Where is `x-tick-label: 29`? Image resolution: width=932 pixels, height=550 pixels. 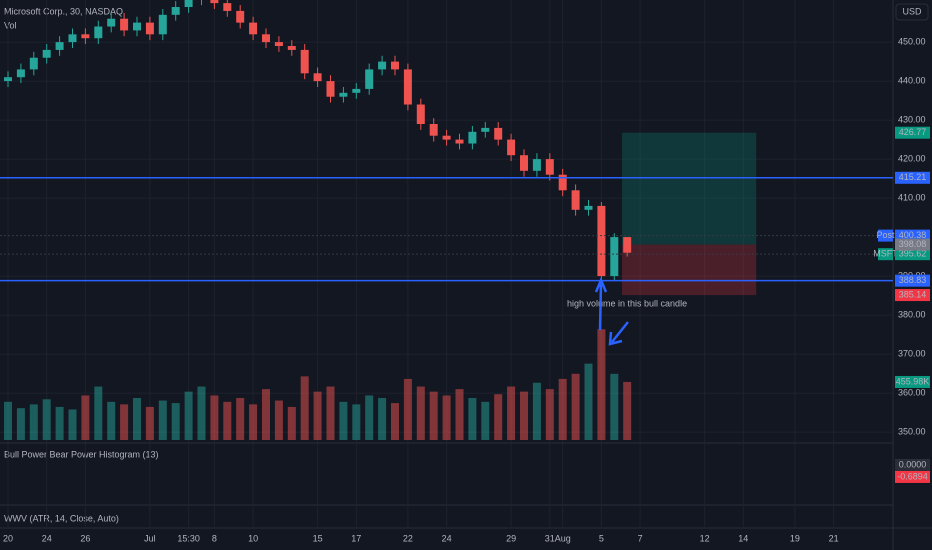
x-tick-label: 29 is located at coordinates (511, 538).